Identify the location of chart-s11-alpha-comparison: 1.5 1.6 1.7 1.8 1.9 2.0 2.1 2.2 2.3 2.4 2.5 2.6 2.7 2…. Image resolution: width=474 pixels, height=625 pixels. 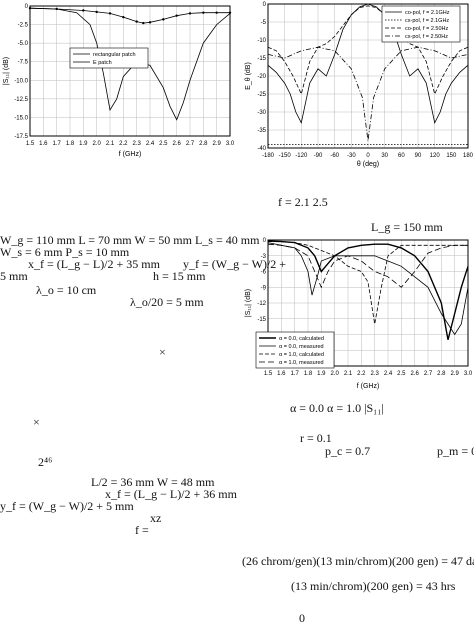
(359, 314).